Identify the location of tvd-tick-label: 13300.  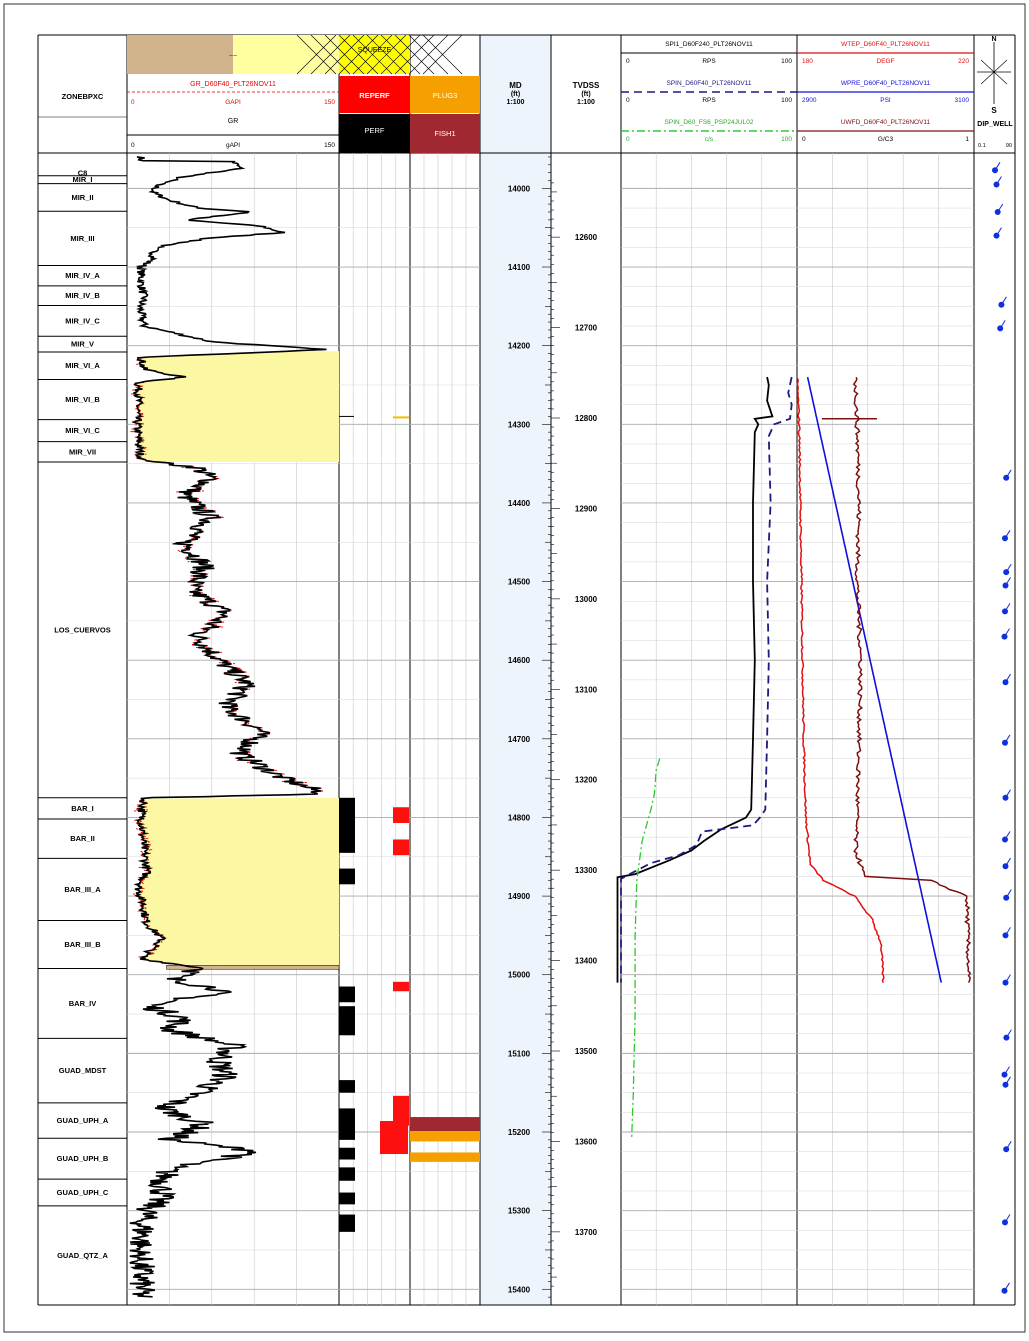
(586, 870).